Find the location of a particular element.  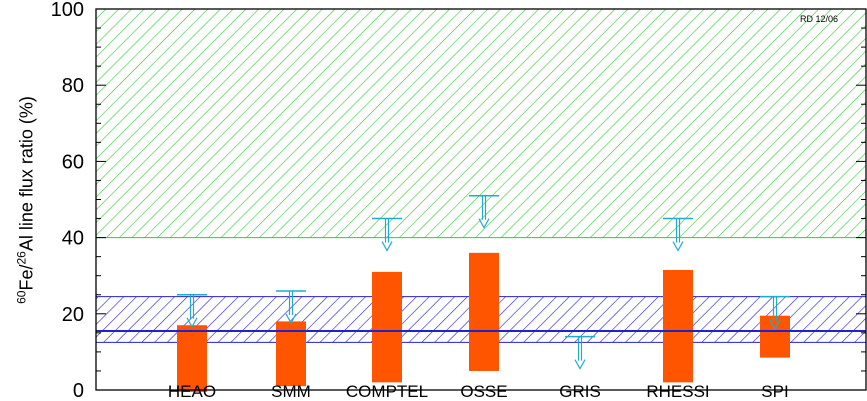

y-label-part-2: Al line flux ratio (%) is located at coordinates (26, 174).